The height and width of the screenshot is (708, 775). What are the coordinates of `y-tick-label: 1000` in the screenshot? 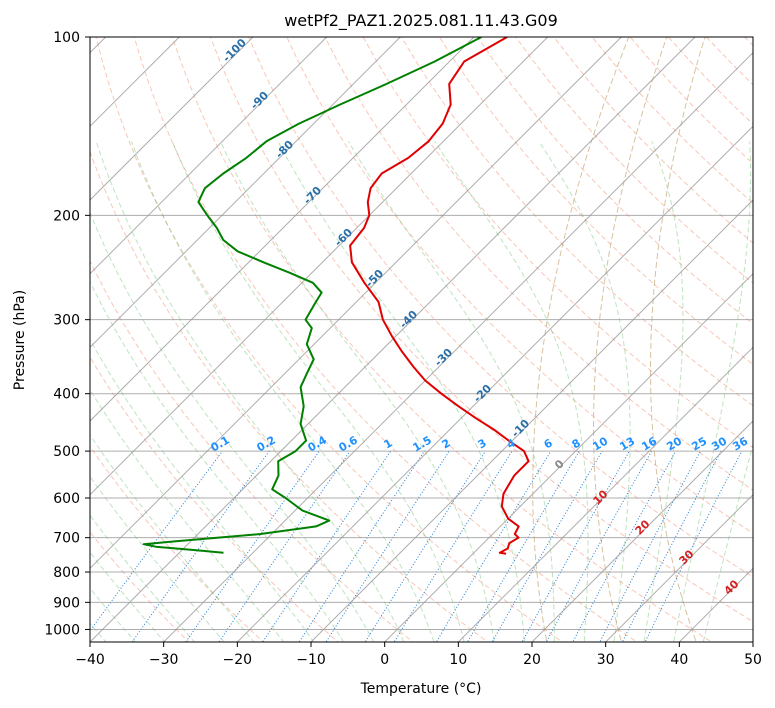 It's located at (62, 630).